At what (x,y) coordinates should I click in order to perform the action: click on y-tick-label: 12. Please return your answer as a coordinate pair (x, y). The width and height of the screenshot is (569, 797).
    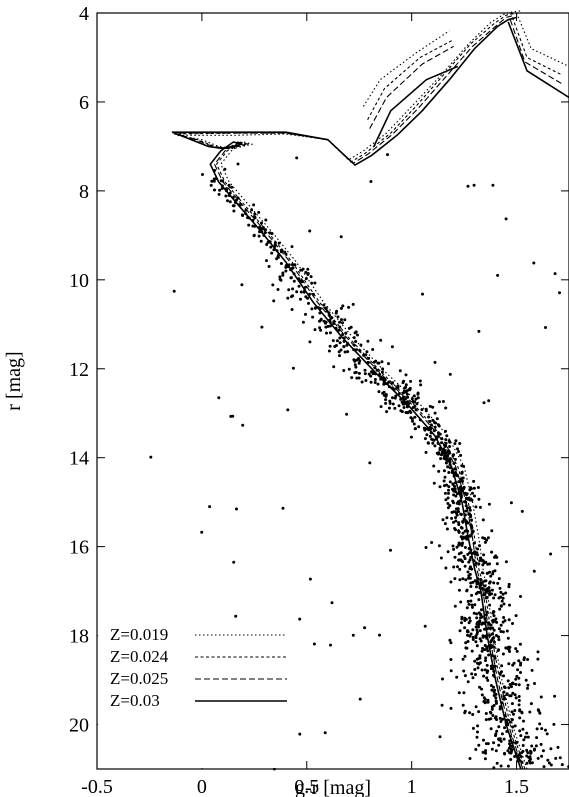
    Looking at the image, I should click on (79, 370).